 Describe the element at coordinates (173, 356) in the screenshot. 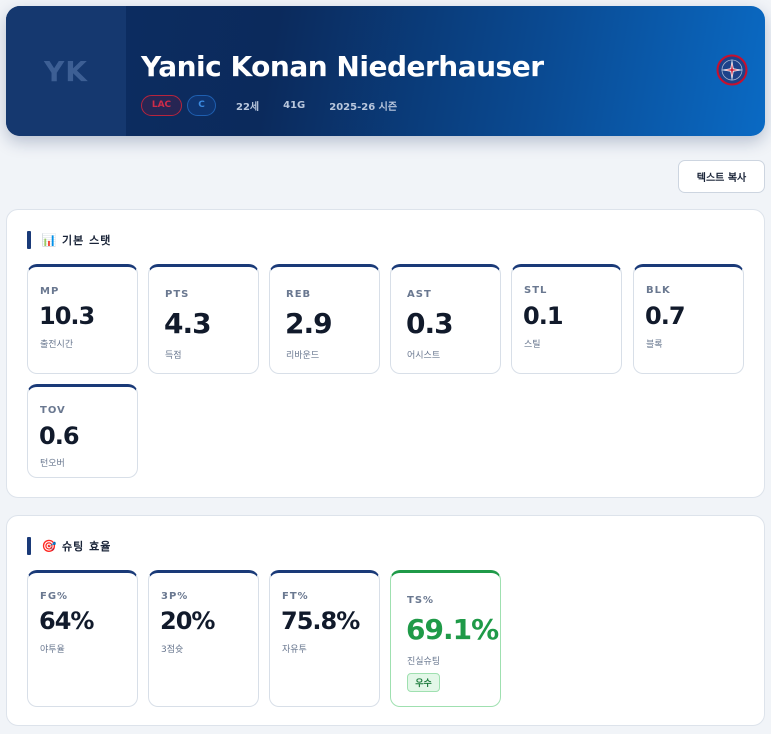

I see `stat-desc: 득점` at that location.